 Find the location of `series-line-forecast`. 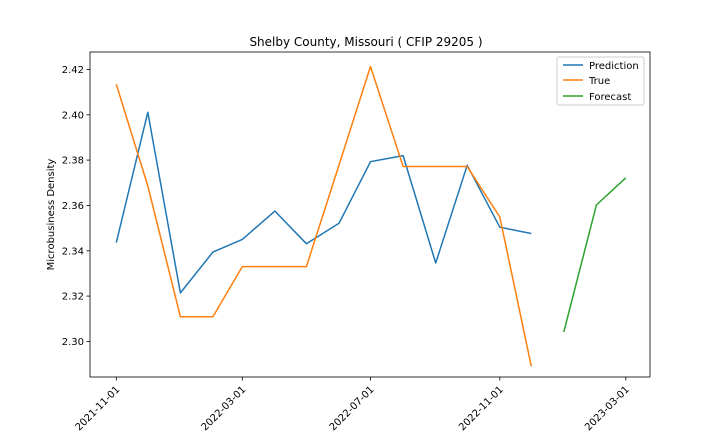

series-line-forecast is located at coordinates (595, 255).